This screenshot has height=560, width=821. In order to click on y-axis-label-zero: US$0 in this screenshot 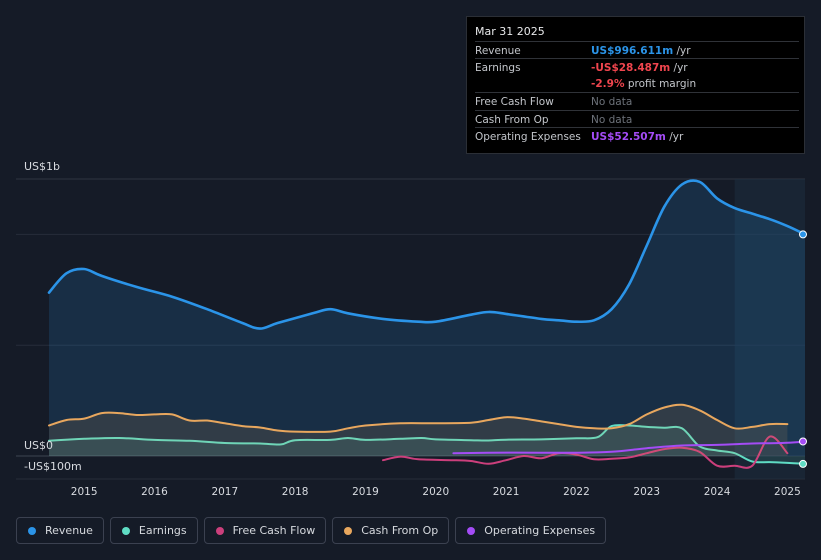, I will do `click(38, 445)`.